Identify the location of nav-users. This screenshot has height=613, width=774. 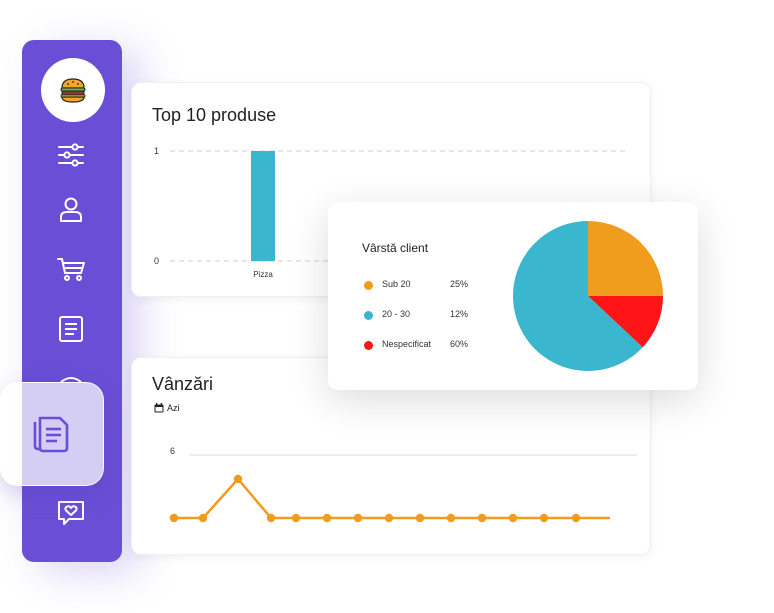
(71, 209).